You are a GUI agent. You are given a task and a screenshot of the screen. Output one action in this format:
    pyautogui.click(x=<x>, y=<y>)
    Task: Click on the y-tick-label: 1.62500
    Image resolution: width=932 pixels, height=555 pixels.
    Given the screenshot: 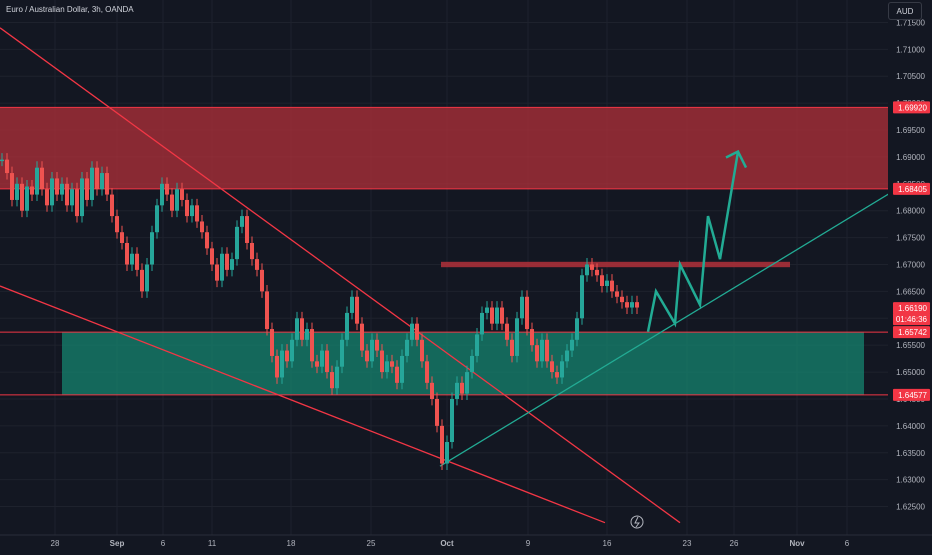 What is the action you would take?
    pyautogui.click(x=910, y=507)
    